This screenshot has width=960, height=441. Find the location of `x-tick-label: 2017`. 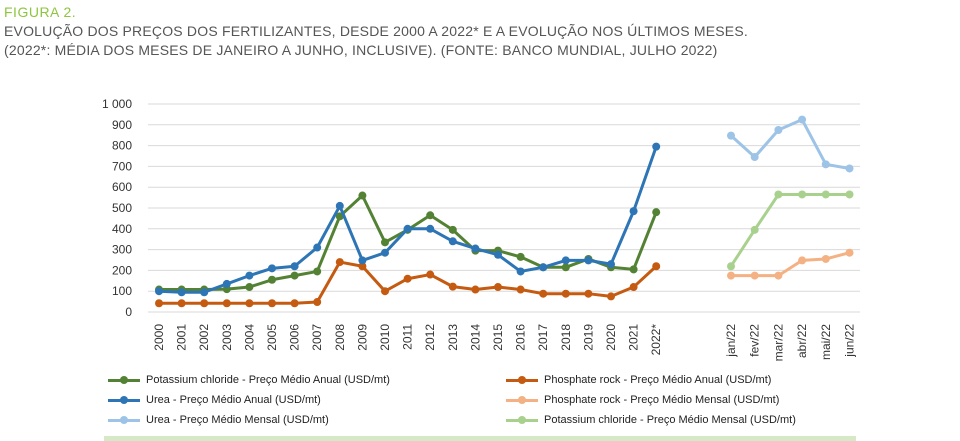

x-tick-label: 2017 is located at coordinates (543, 337).